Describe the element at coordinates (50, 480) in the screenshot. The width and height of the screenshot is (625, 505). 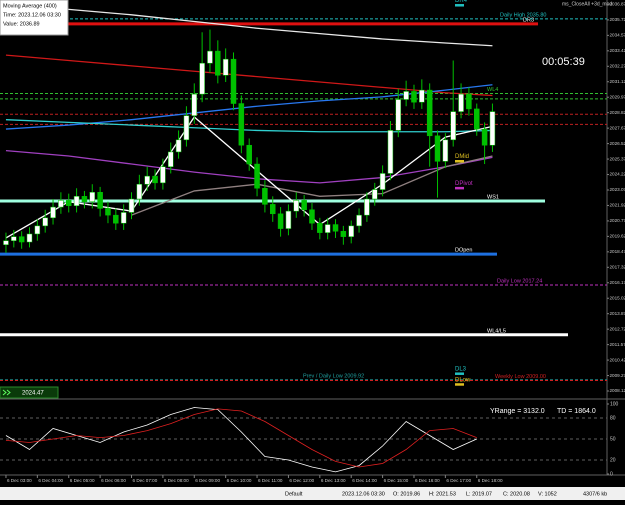
I see `x-tick-label: 6 Dec 04:00` at that location.